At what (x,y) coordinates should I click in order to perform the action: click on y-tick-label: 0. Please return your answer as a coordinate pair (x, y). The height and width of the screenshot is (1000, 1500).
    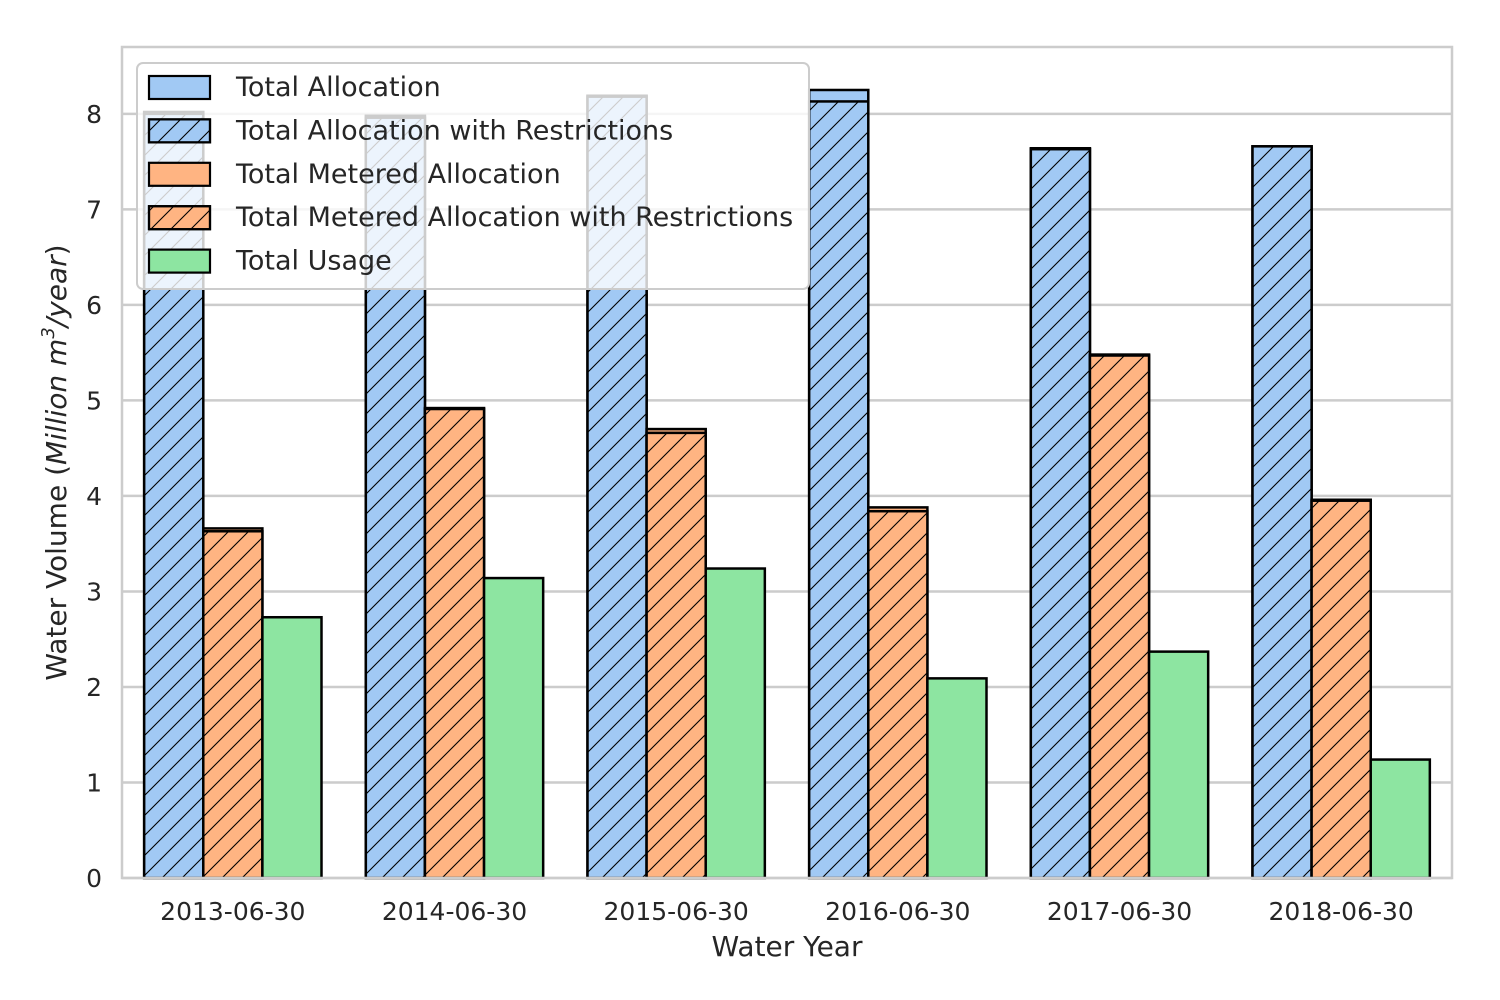
    Looking at the image, I should click on (94, 878).